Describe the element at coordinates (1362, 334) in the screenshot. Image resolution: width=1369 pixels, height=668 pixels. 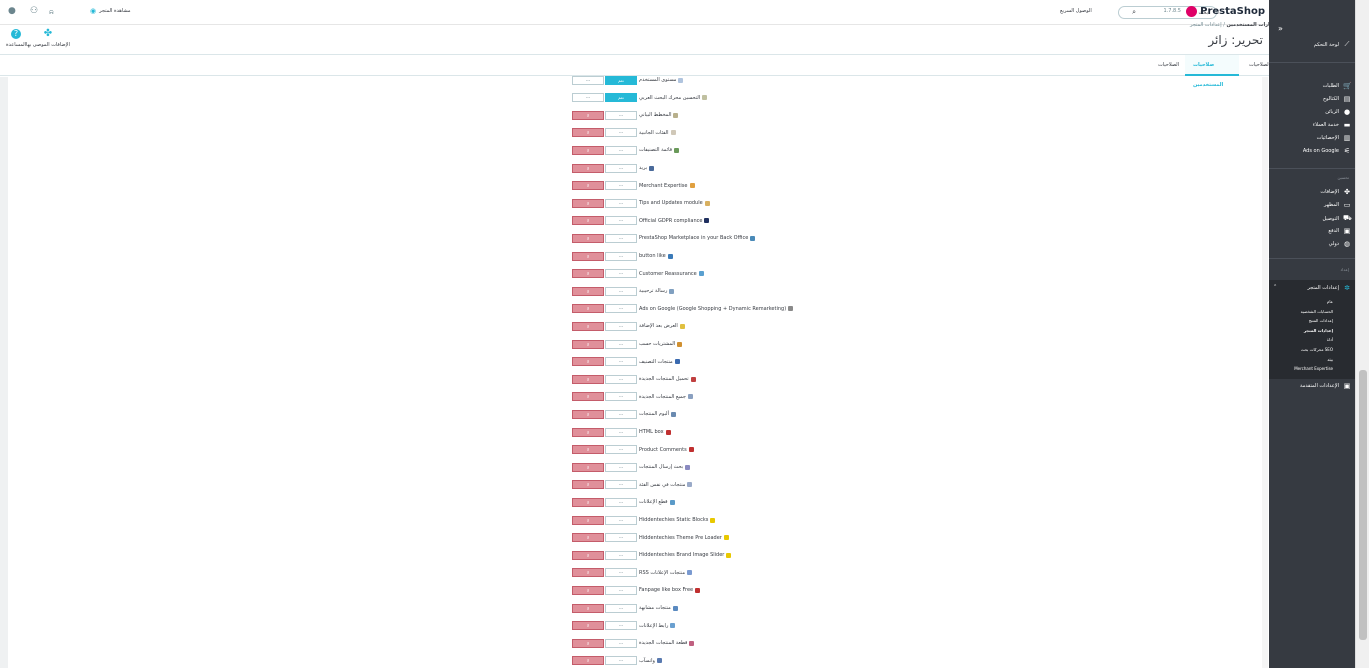
I see `page-scrollbar` at that location.